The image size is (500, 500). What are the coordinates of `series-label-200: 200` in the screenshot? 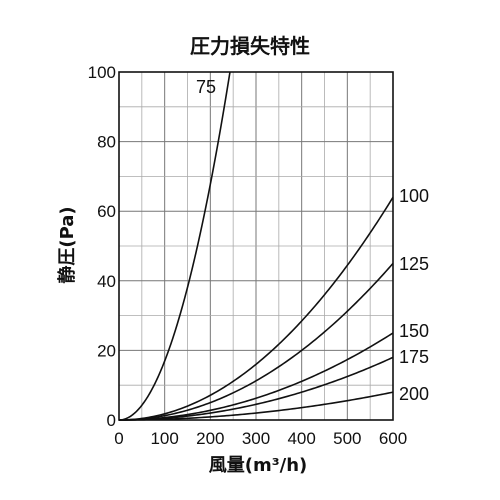 It's located at (414, 394).